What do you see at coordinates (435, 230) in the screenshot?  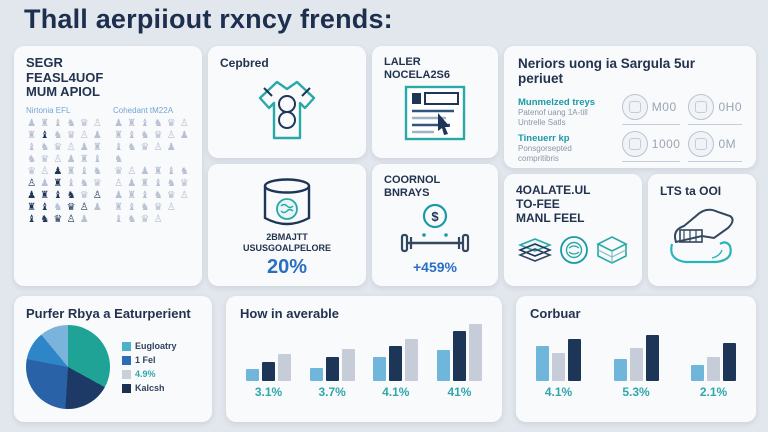 I see `money-barbell-icon: $` at bounding box center [435, 230].